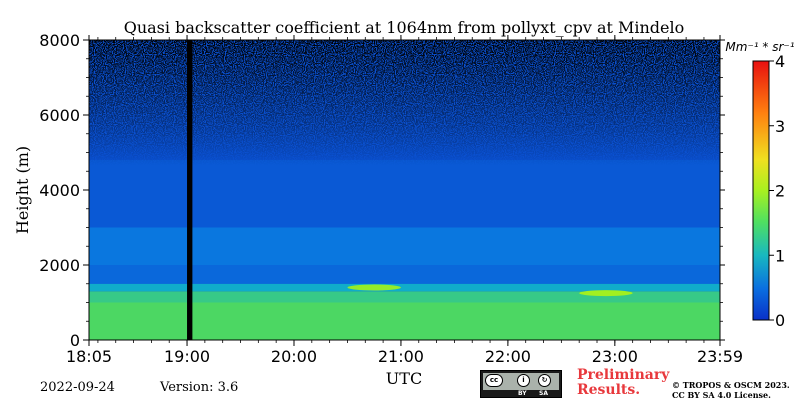 Image resolution: width=800 pixels, height=400 pixels. I want to click on colorbar-unit: Mm⁻¹ * sr⁻¹, so click(759, 47).